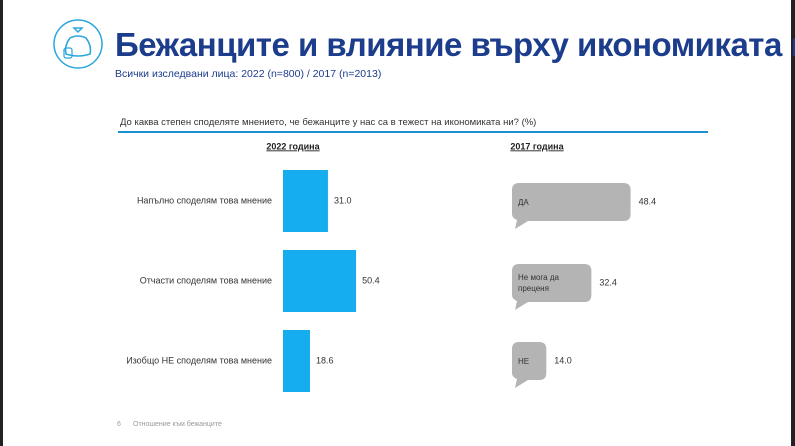 The width and height of the screenshot is (795, 446). Describe the element at coordinates (293, 146) in the screenshot. I see `chart-title: 2022 година` at that location.